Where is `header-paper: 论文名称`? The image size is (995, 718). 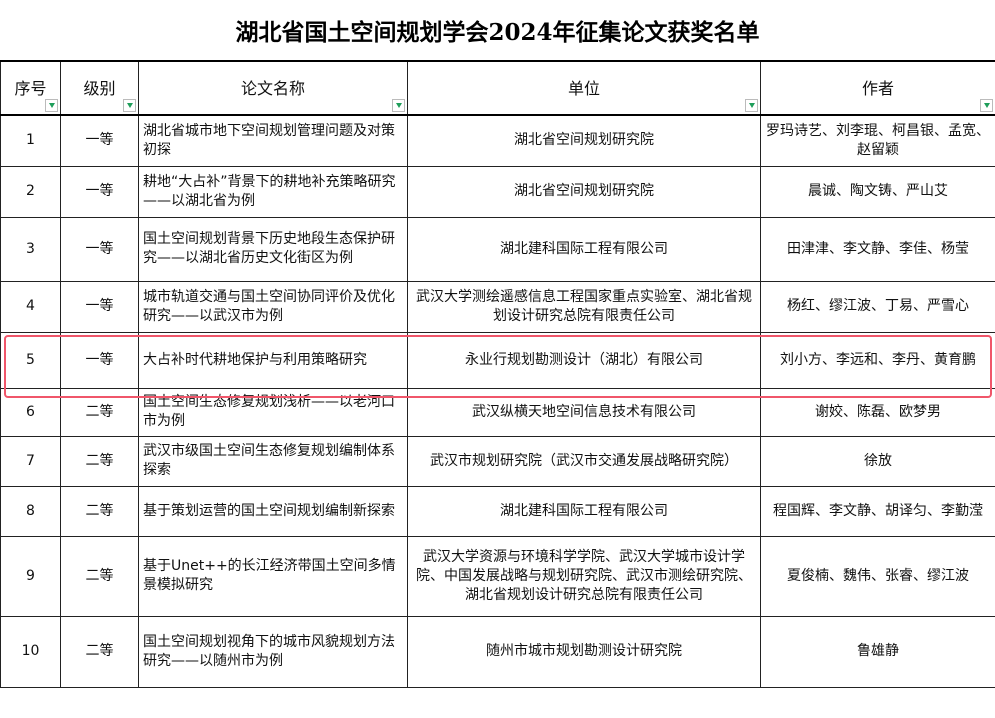
header-paper: 论文名称 is located at coordinates (273, 88).